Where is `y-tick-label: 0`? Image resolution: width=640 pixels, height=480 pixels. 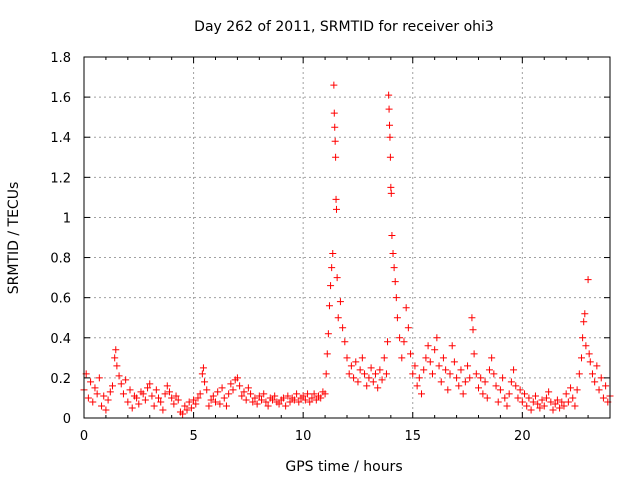 y-tick-label: 0 is located at coordinates (67, 419).